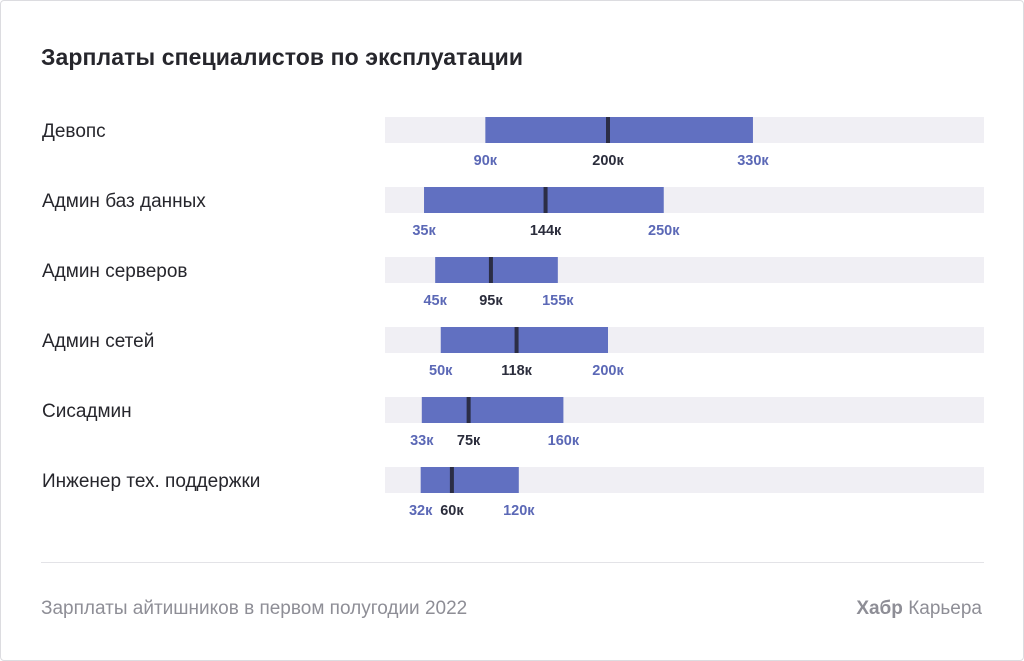  Describe the element at coordinates (664, 231) in the screenshot. I see `max-value-label: 250к` at that location.